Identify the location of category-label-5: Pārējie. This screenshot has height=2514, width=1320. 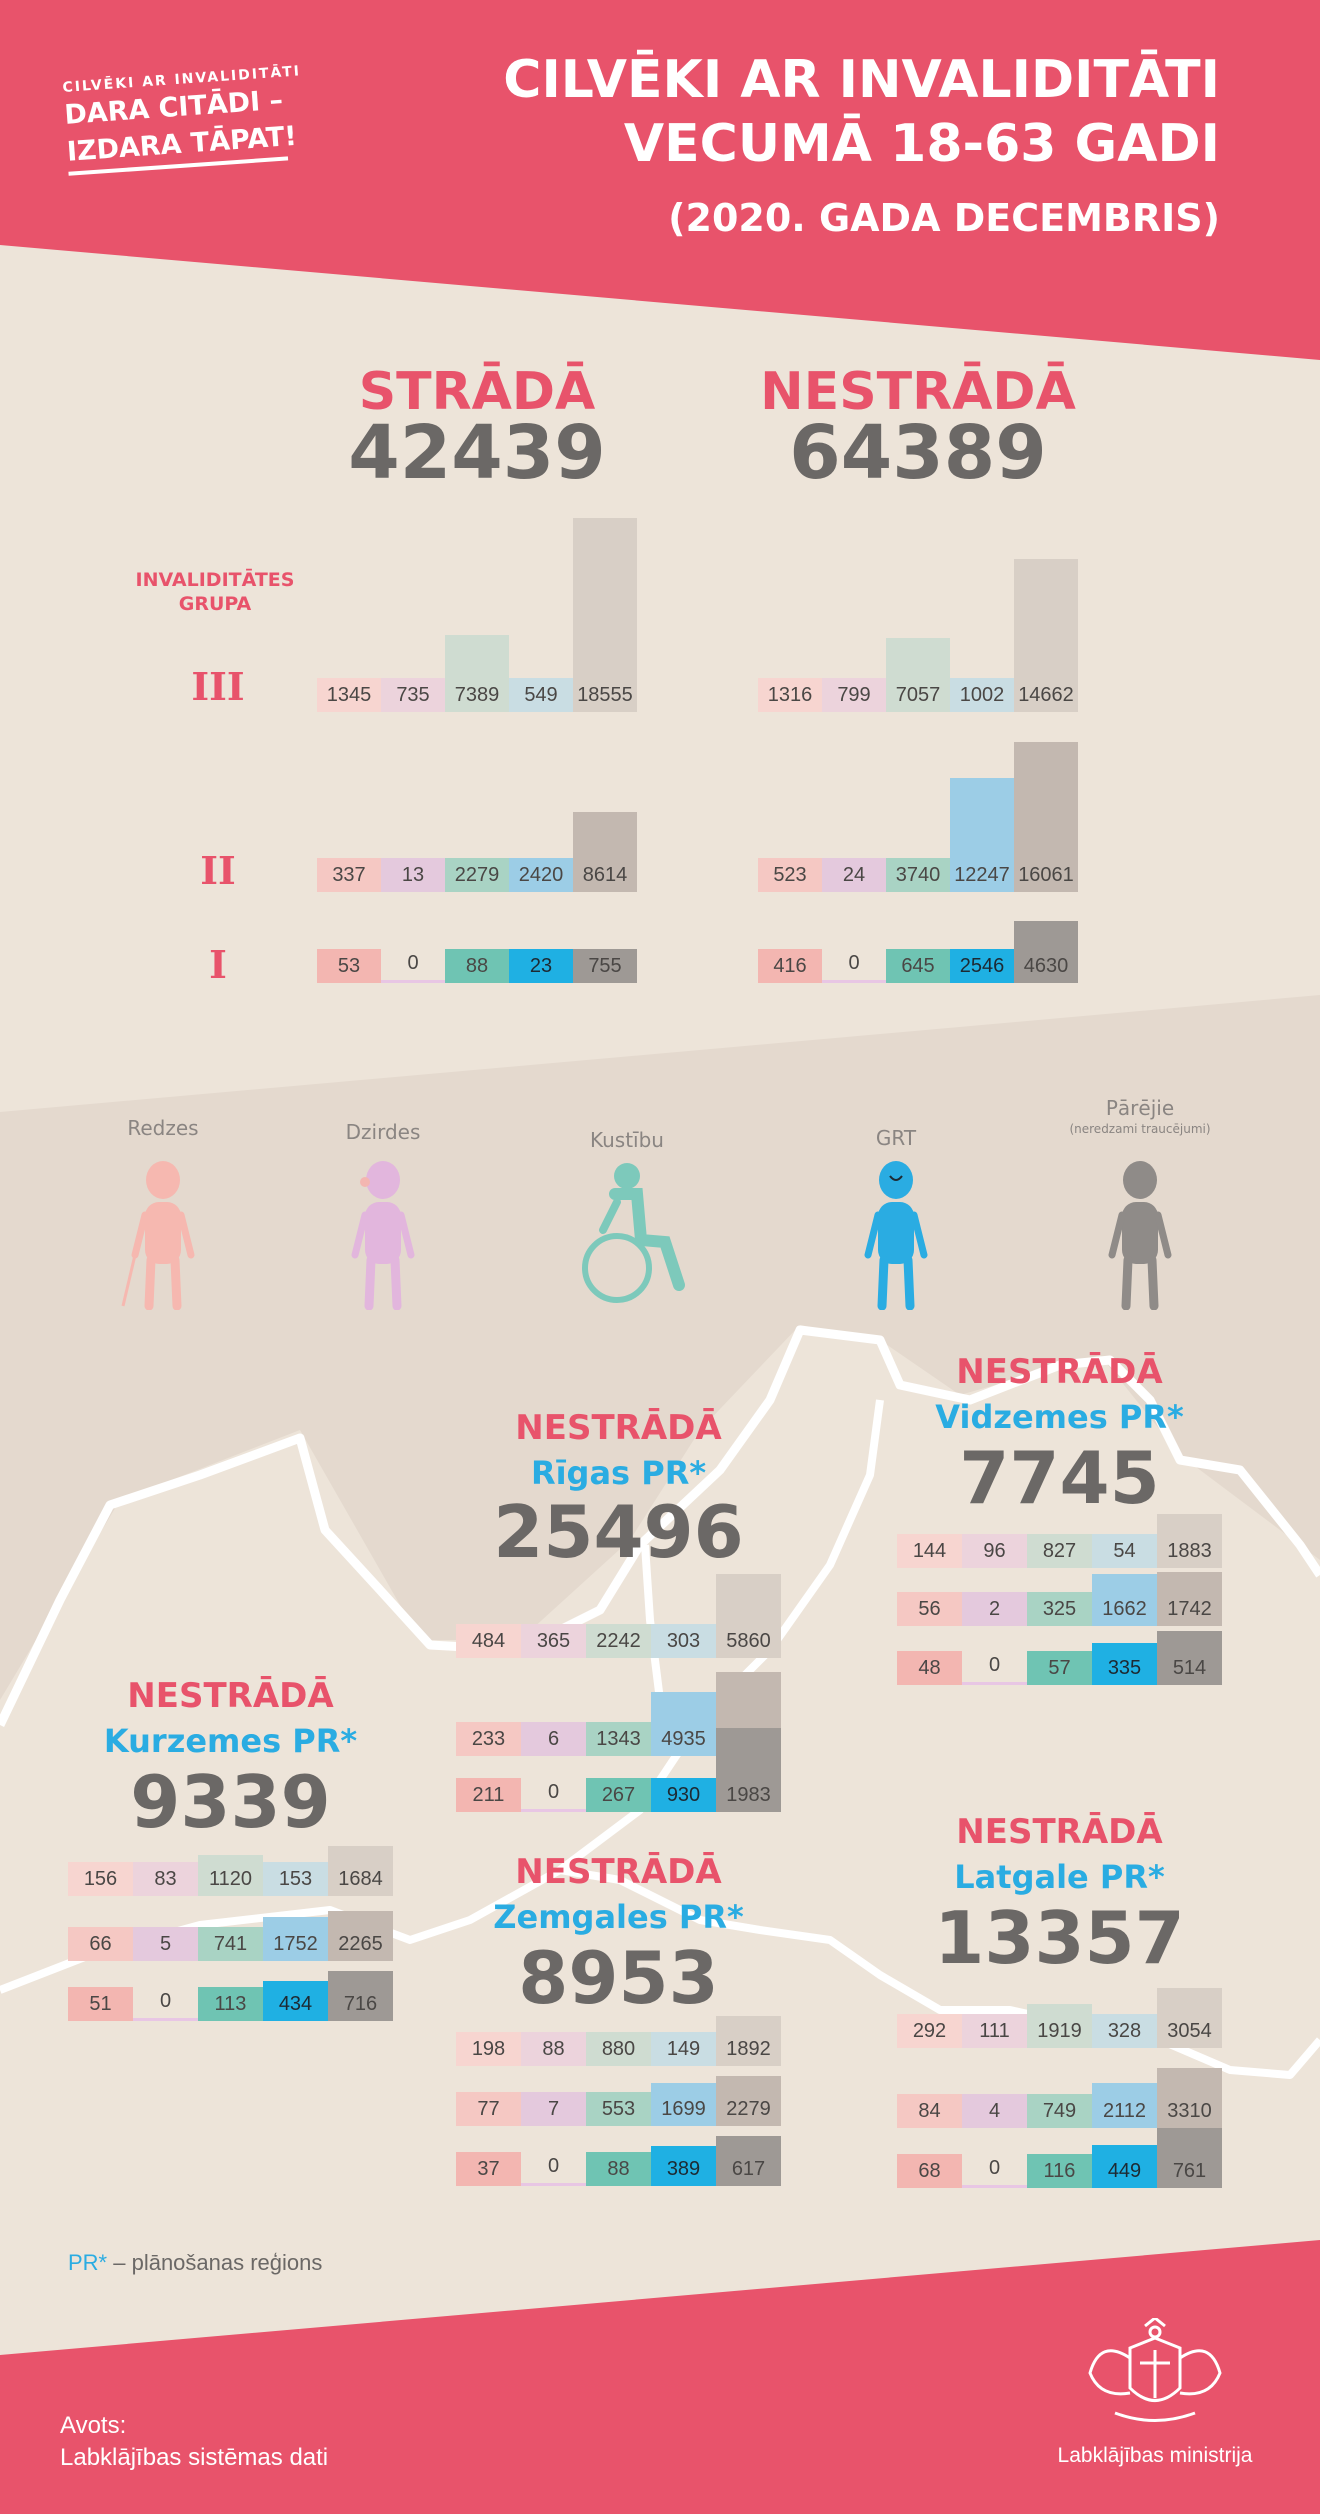
(1140, 1108).